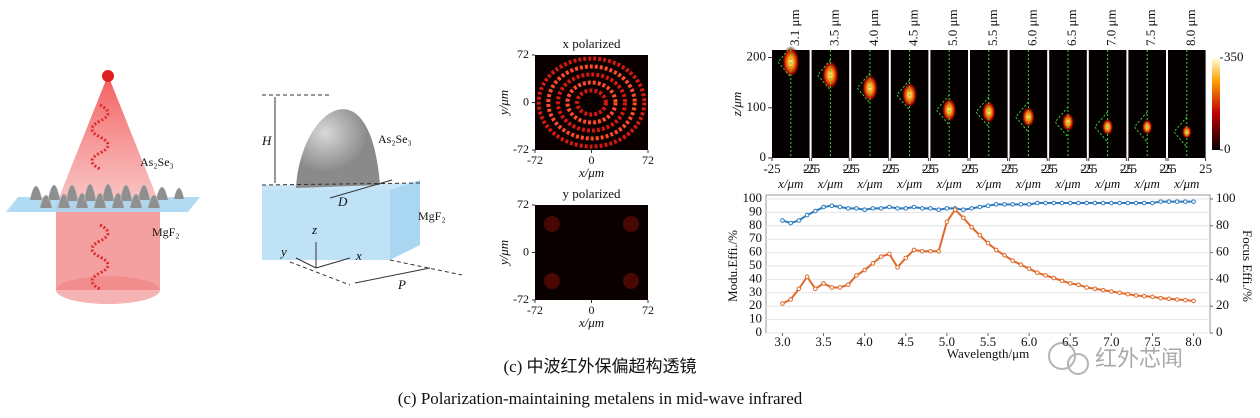 This screenshot has width=1260, height=418. What do you see at coordinates (526, 101) in the screenshot?
I see `y-tick-label: 0` at bounding box center [526, 101].